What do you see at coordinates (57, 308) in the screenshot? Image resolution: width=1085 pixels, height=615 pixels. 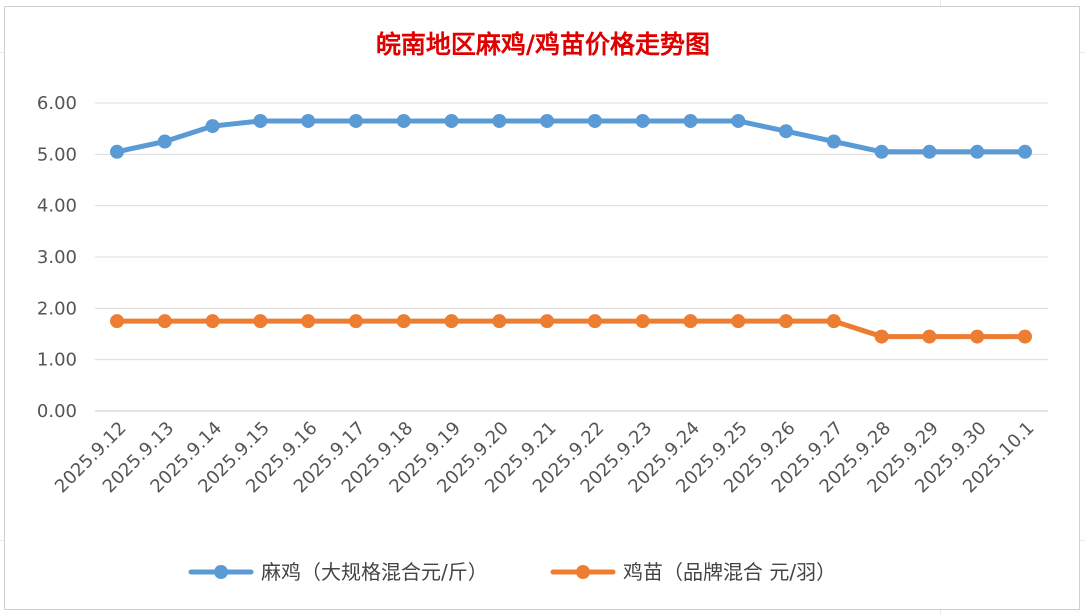 I see `y-tick-label: 2.00` at bounding box center [57, 308].